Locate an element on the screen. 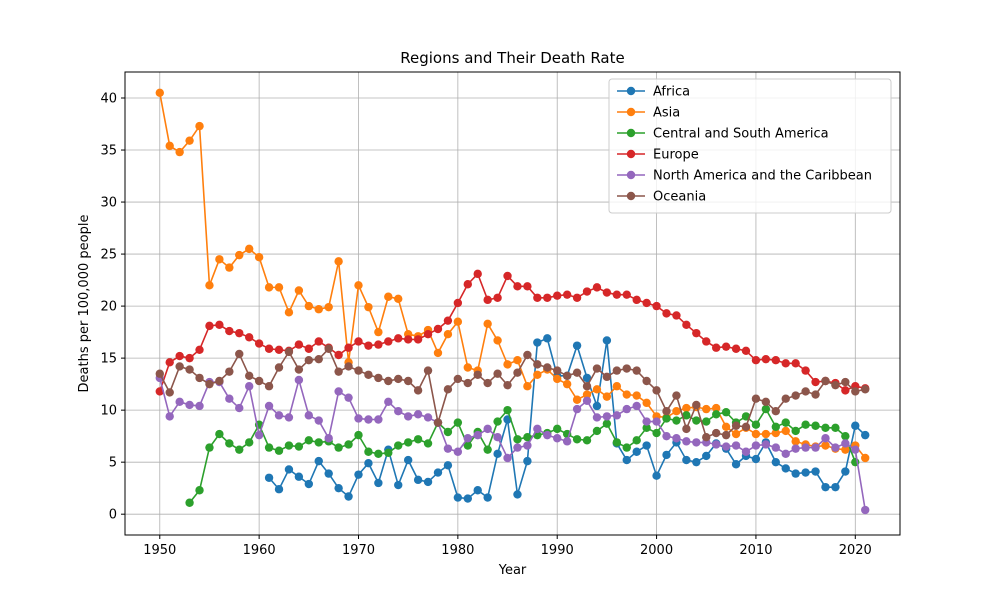 This screenshot has height=600, width=1000. x-tick-label: 2020 is located at coordinates (855, 550).